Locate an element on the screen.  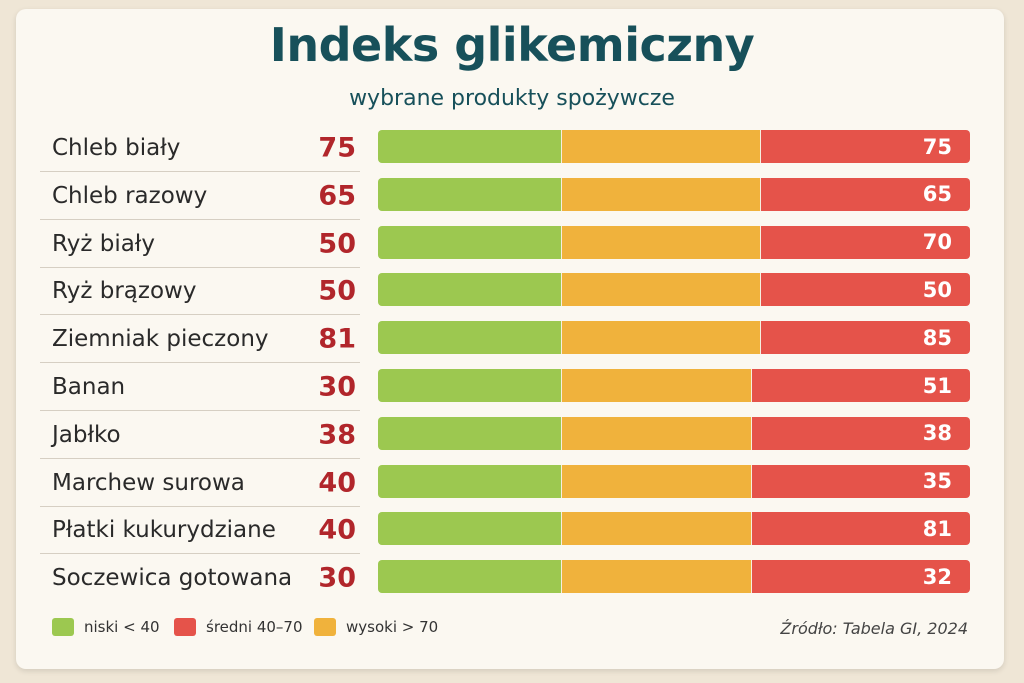
bar-value-label: 32 is located at coordinates (937, 576).